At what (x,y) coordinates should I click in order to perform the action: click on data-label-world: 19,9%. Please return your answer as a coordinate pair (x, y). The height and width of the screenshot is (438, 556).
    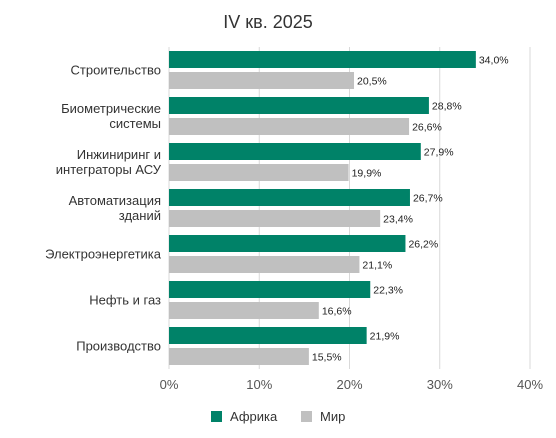
    Looking at the image, I should click on (367, 174).